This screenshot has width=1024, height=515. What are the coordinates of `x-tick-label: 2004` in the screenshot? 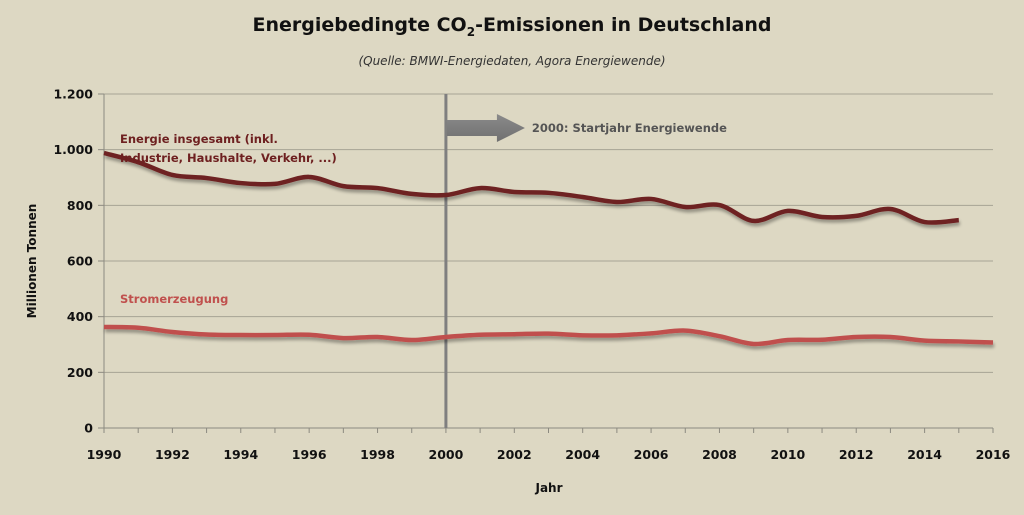 It's located at (582, 454).